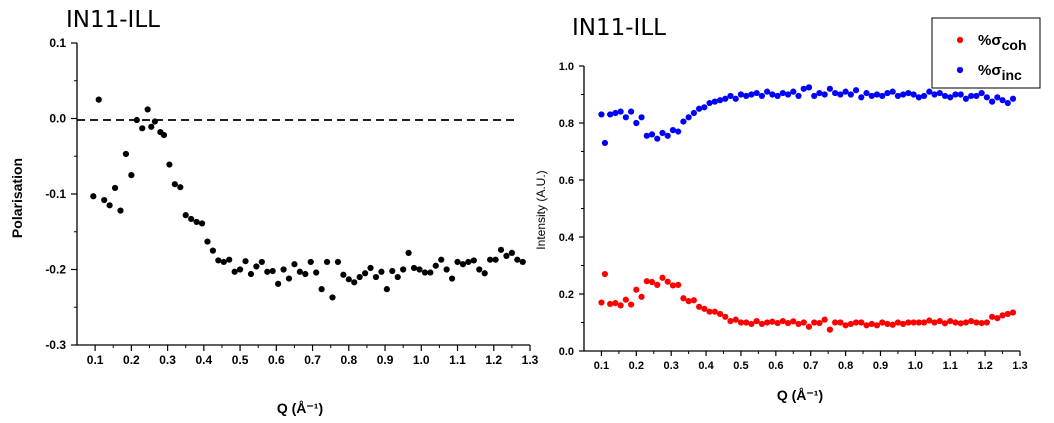  I want to click on y-tick-label: 0.0, so click(57, 119).